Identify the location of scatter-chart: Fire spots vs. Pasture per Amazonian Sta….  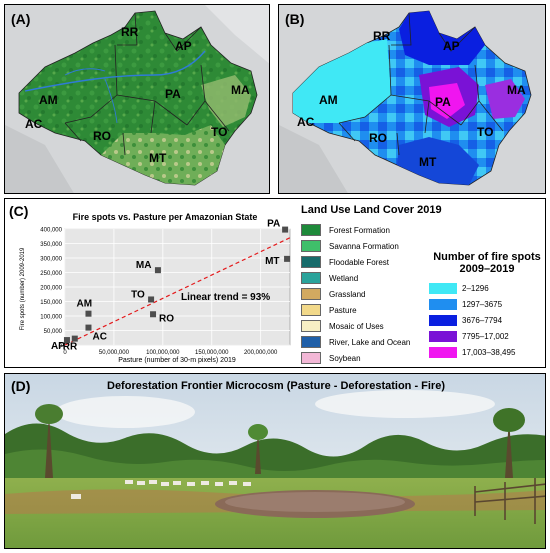
(155, 288).